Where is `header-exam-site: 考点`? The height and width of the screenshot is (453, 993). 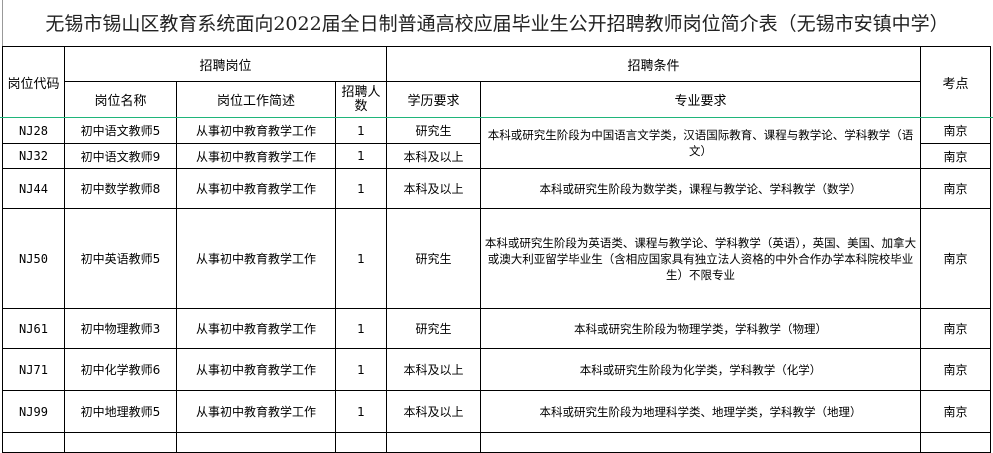
header-exam-site: 考点 is located at coordinates (955, 82).